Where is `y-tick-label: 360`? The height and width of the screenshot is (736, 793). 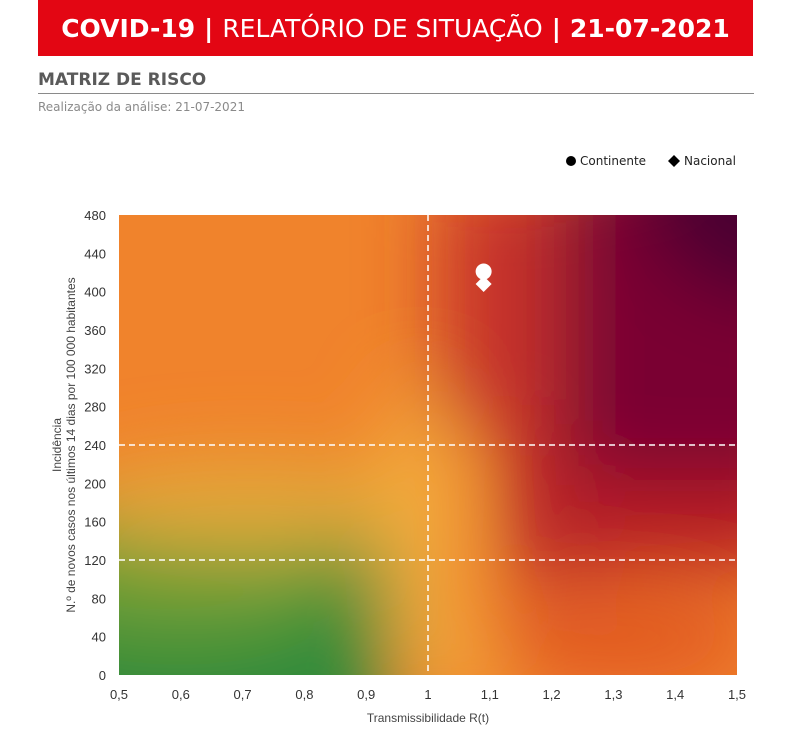 y-tick-label: 360 is located at coordinates (95, 330).